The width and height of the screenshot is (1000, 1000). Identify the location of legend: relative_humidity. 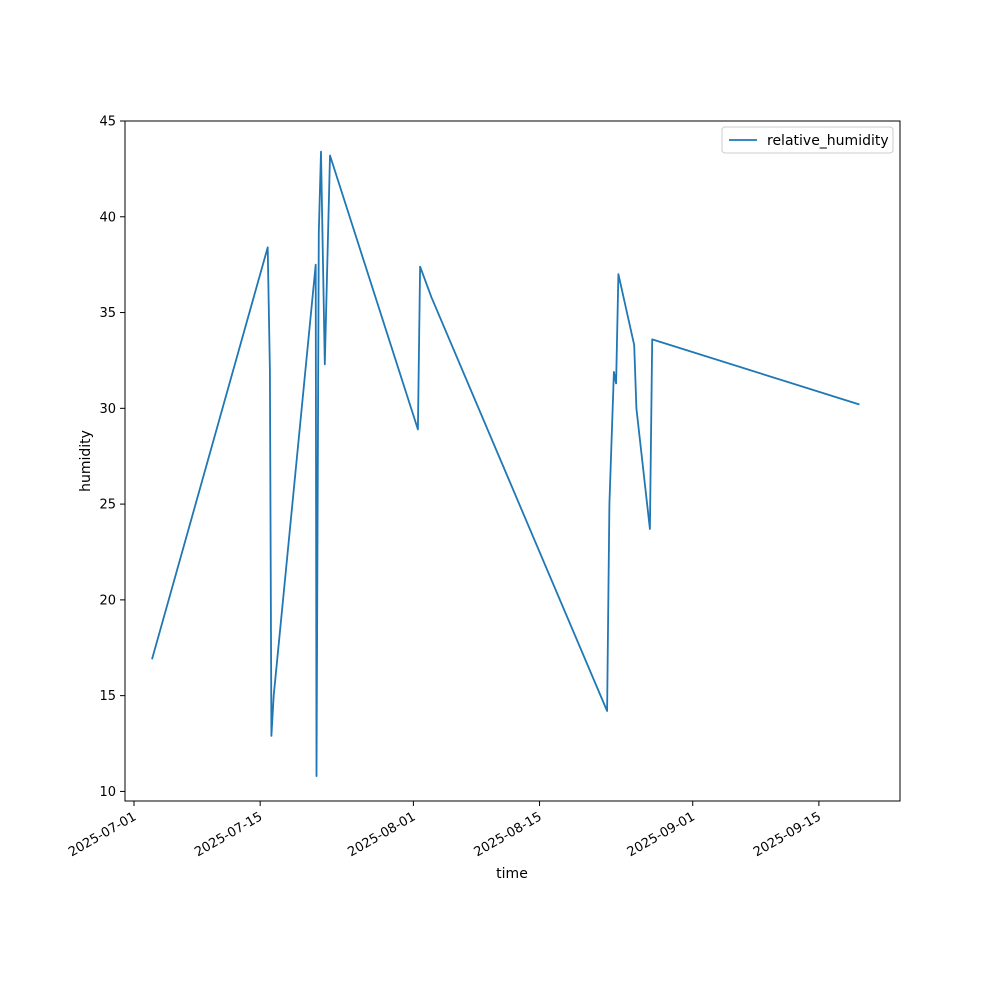
(807, 140).